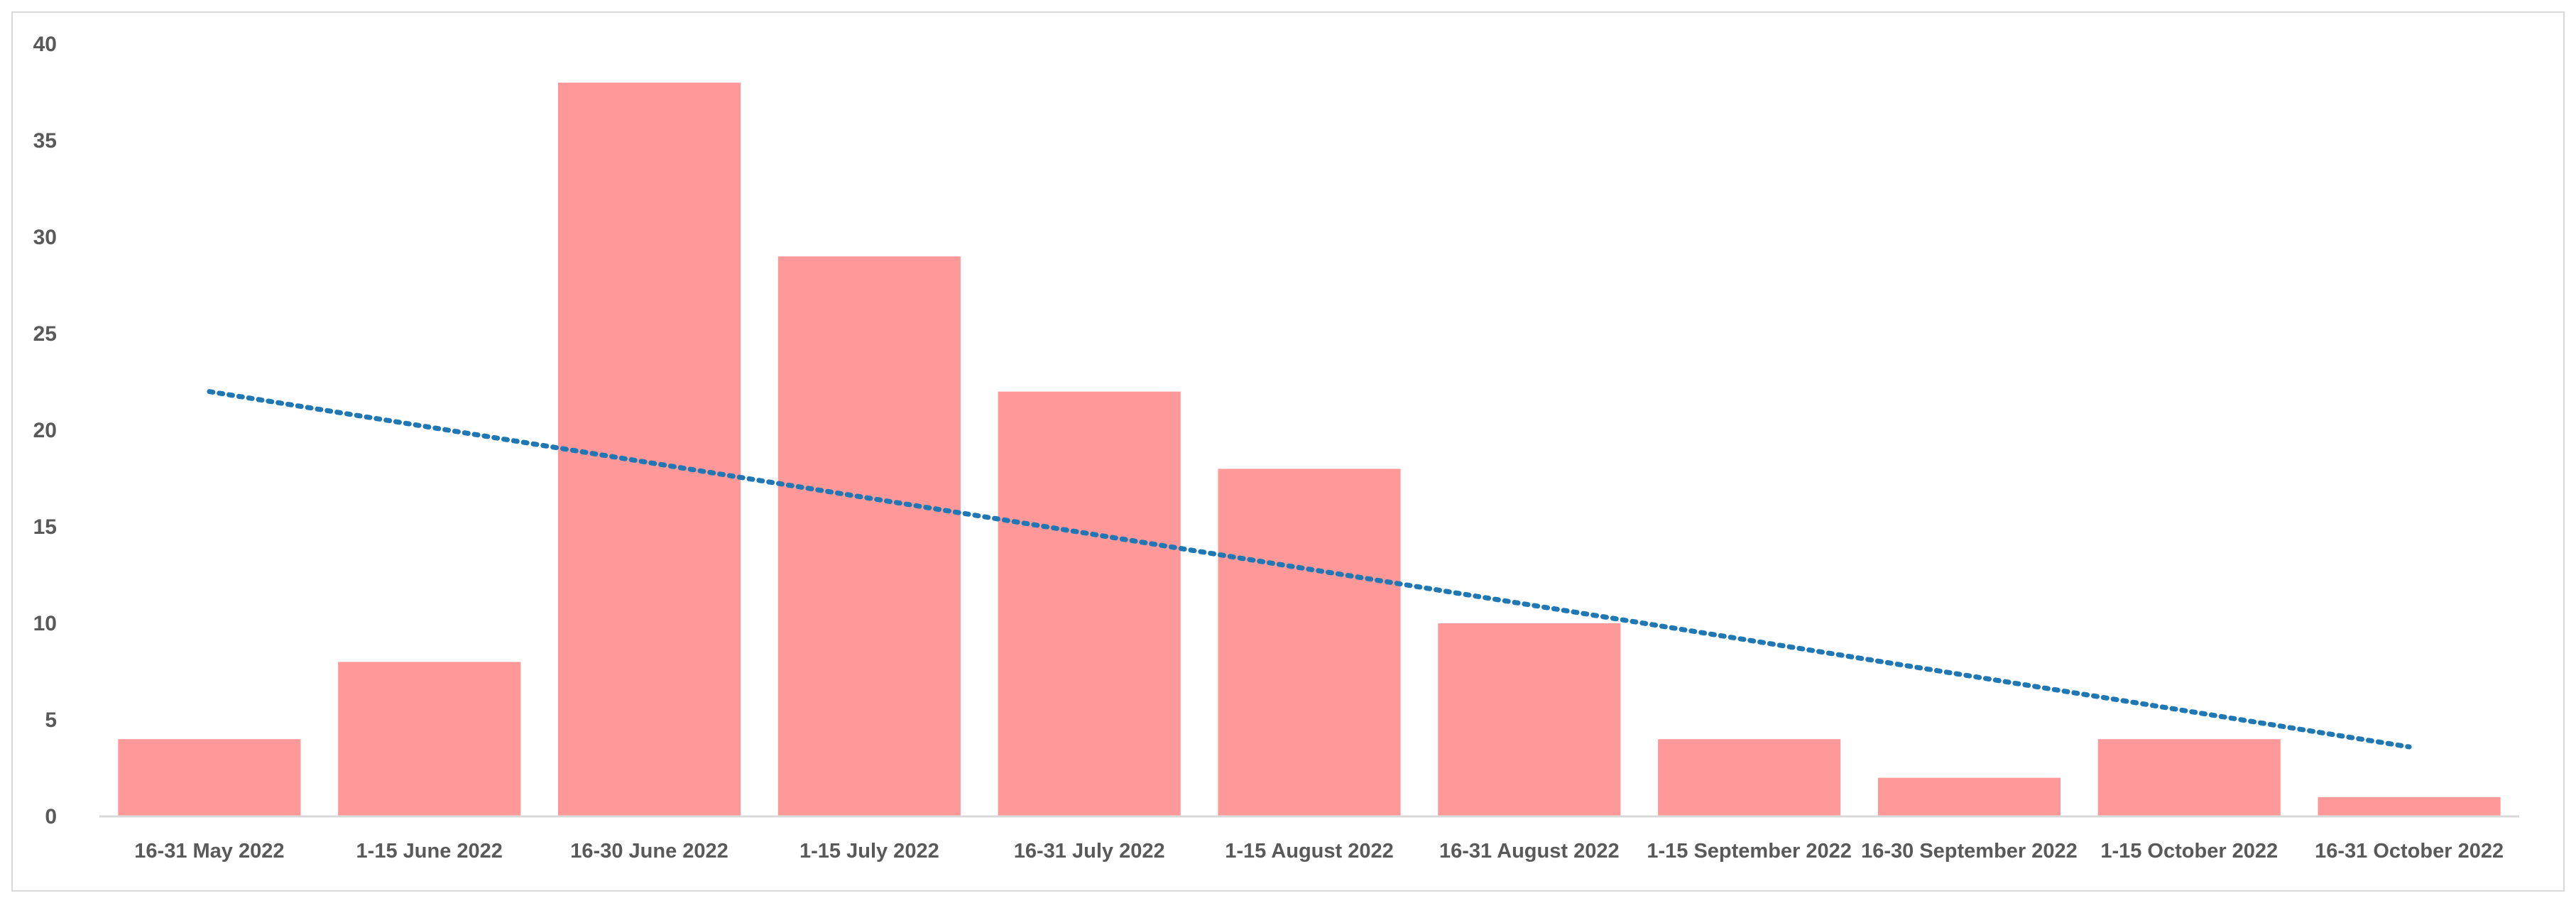 The image size is (2576, 903). I want to click on x-category-label: 16-30 September 2022, so click(1969, 851).